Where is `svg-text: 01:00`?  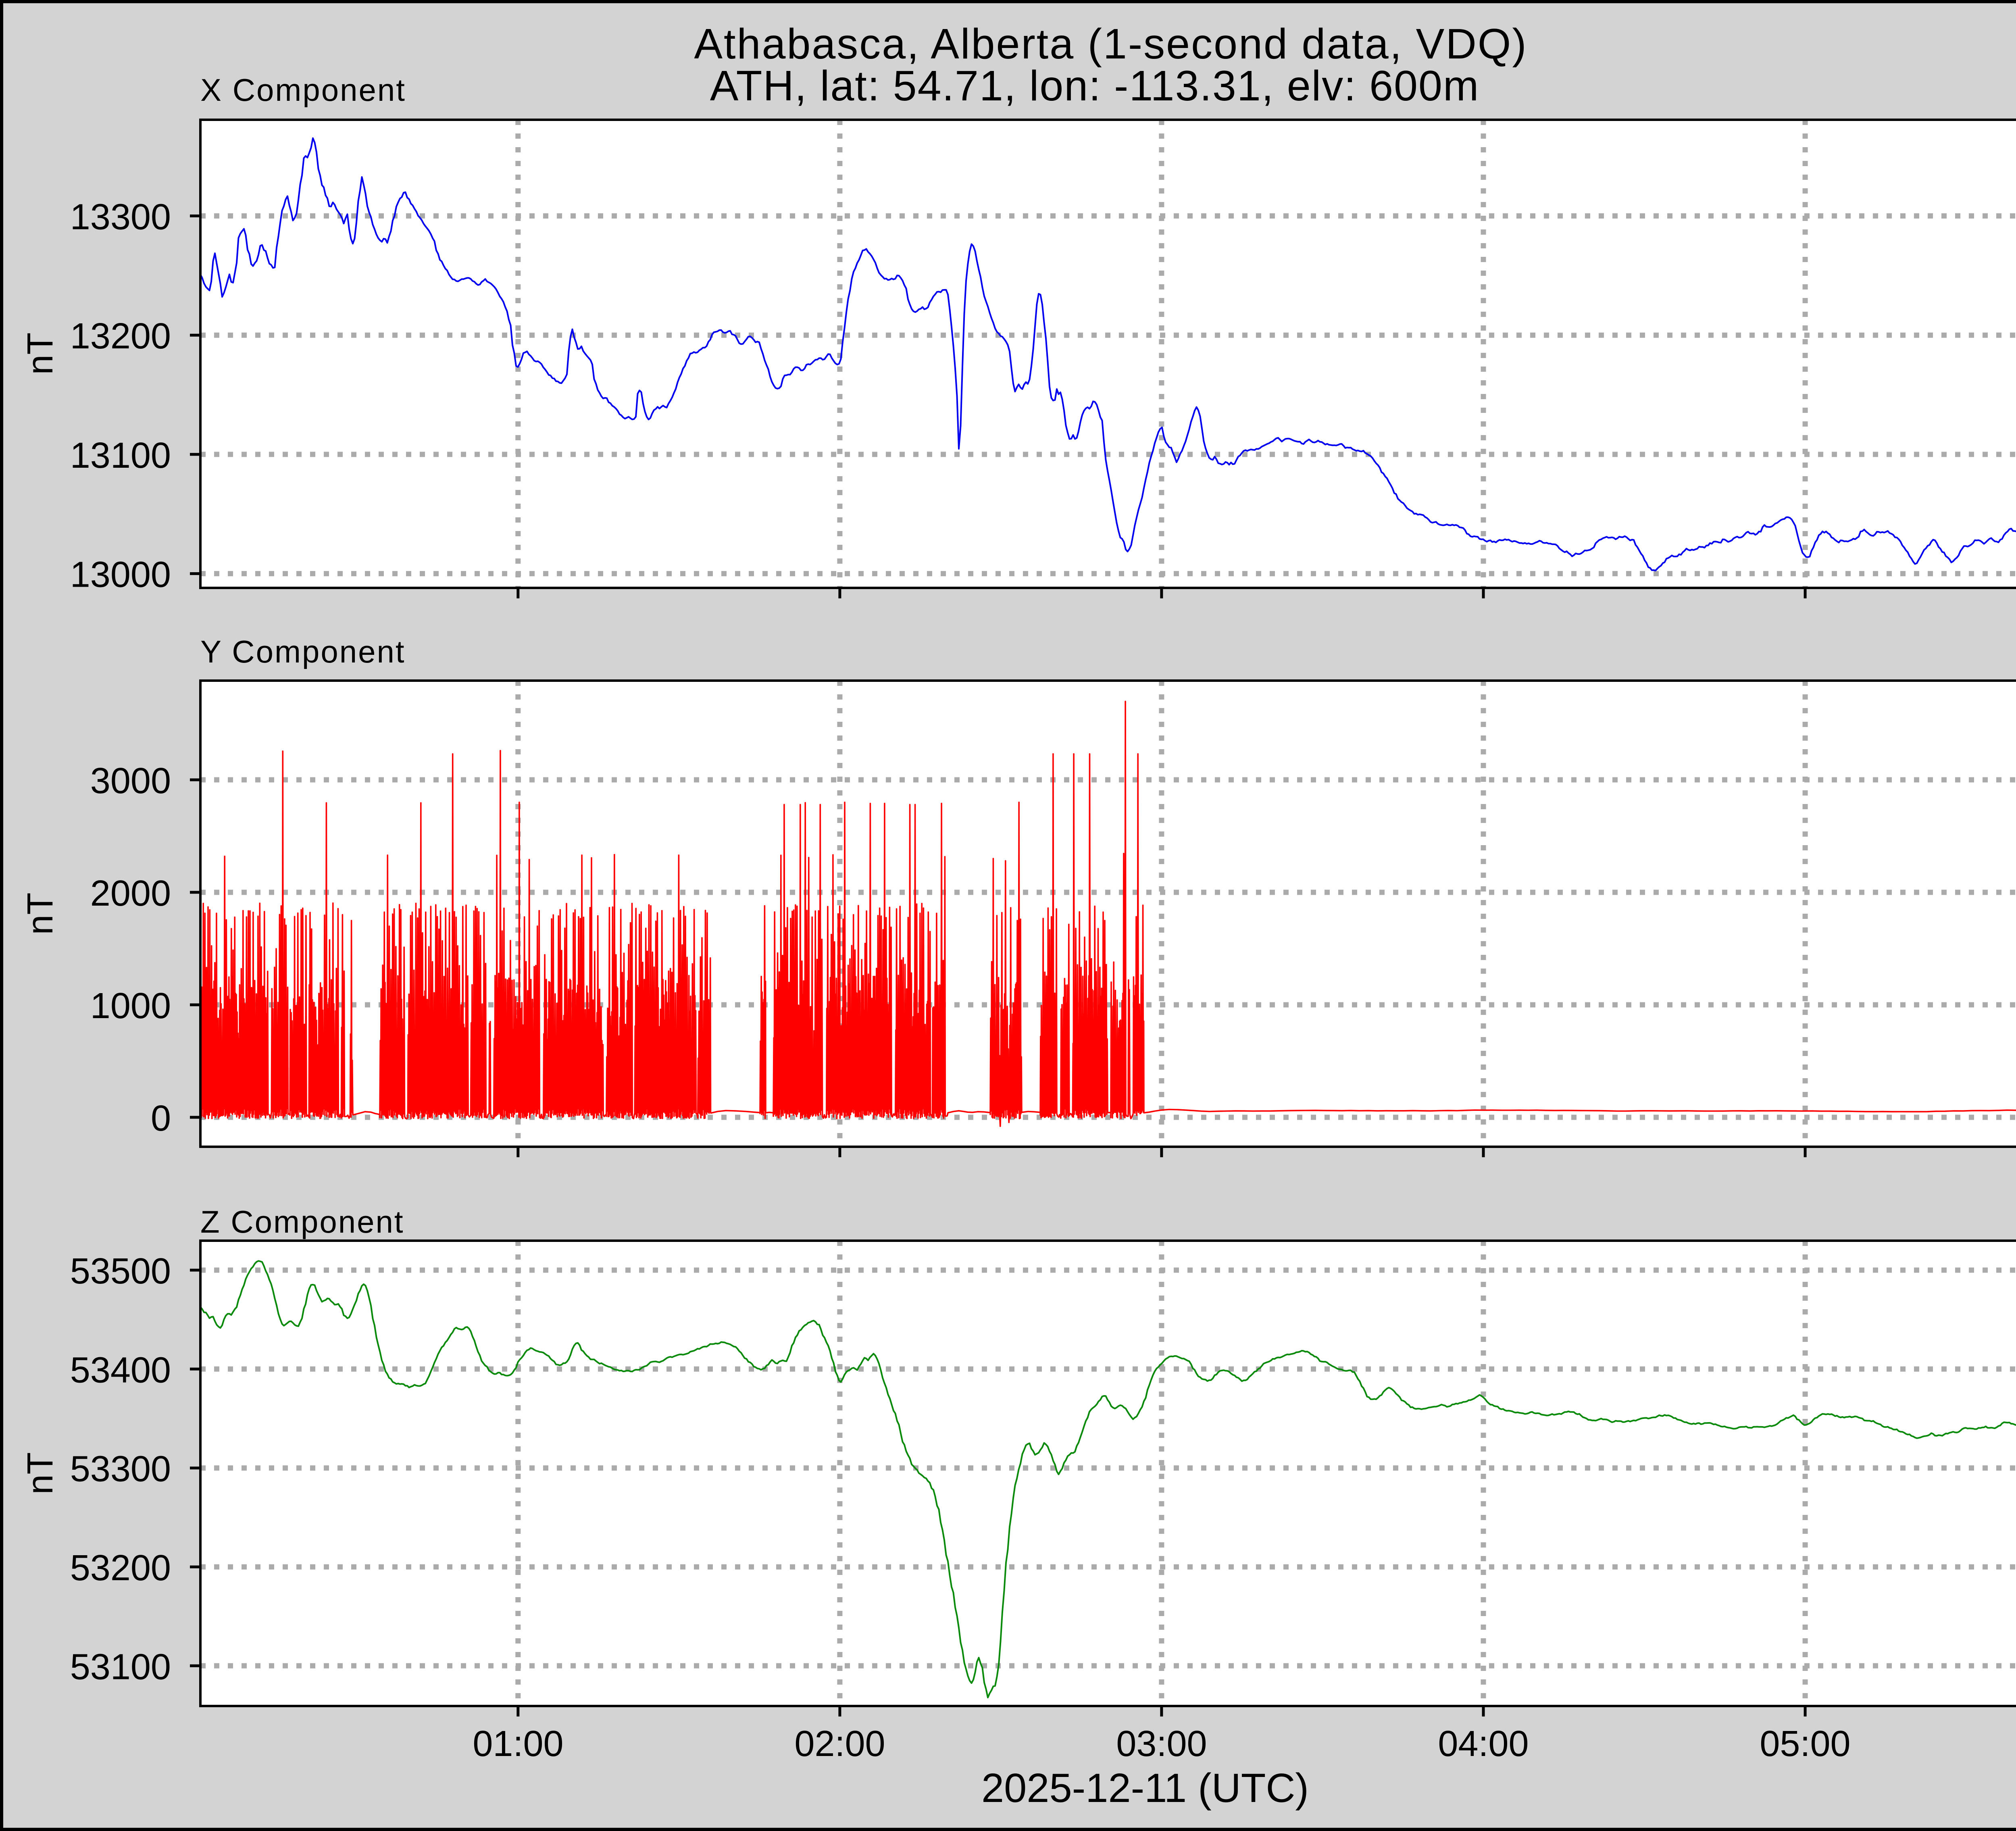
svg-text: 01:00 is located at coordinates (518, 1744).